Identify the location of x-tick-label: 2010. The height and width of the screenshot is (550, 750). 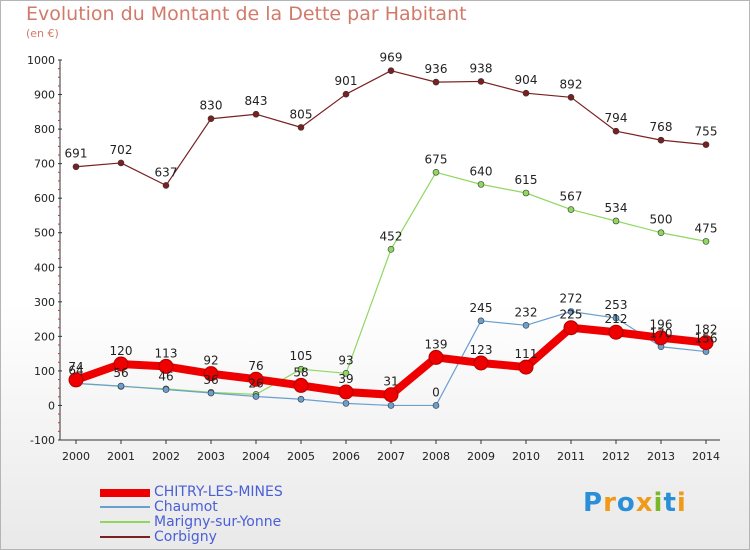
(526, 456).